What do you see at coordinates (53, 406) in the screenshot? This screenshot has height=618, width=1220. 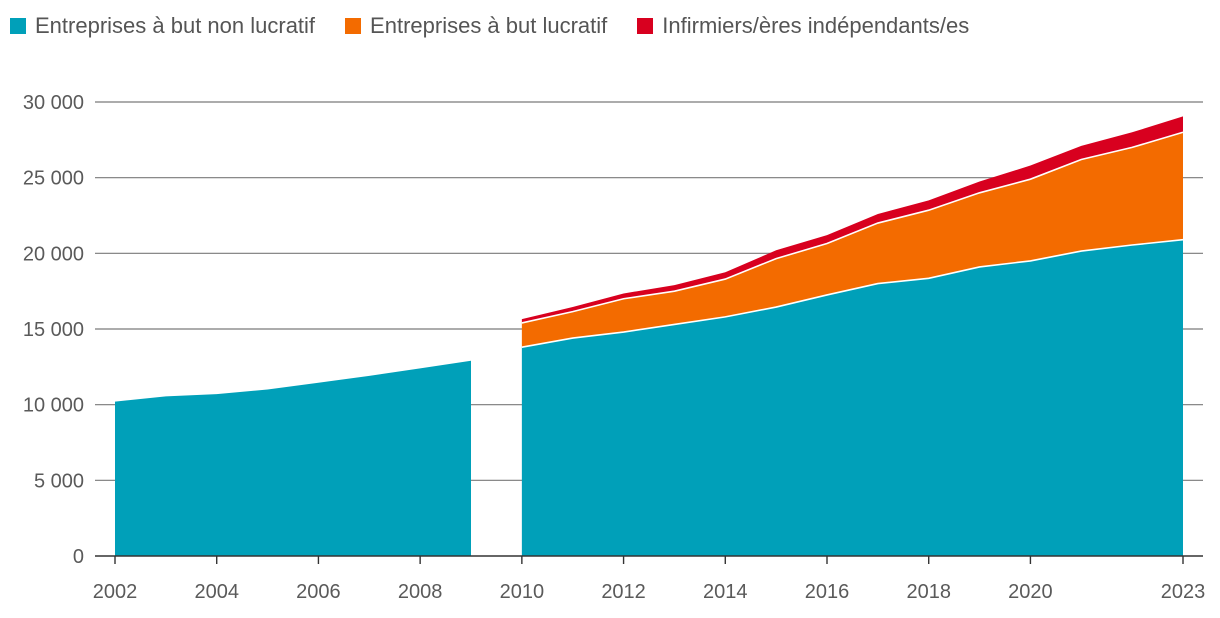 I see `y-tick-label: 10 000` at bounding box center [53, 406].